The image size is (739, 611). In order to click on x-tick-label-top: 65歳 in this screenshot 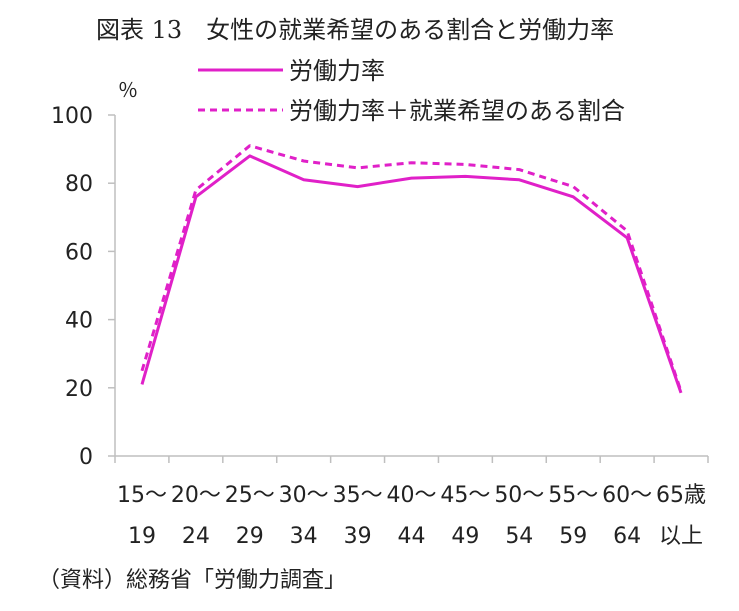, I will do `click(681, 495)`.